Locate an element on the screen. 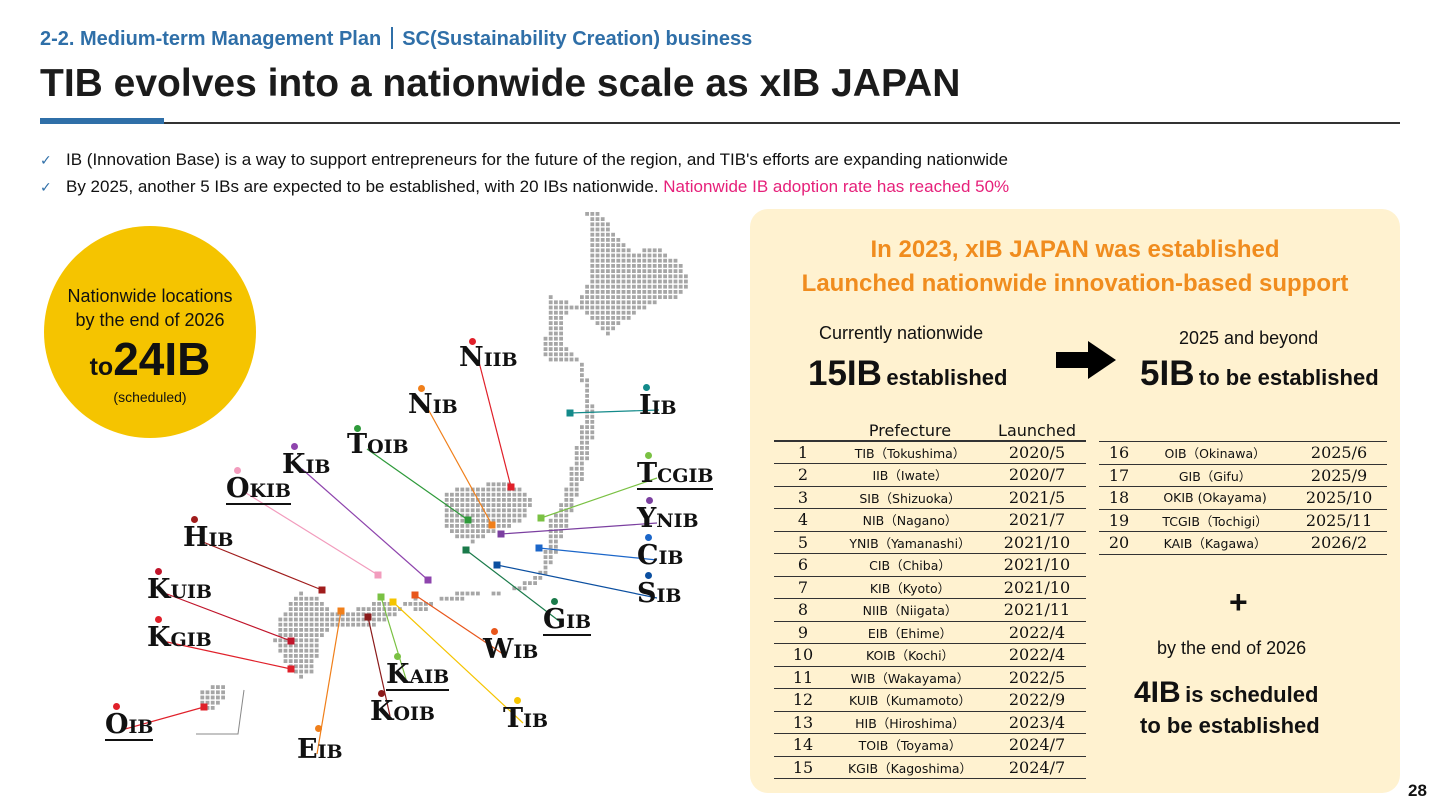 The height and width of the screenshot is (810, 1440). cell-pref: IIB（Iwate） is located at coordinates (910, 474).